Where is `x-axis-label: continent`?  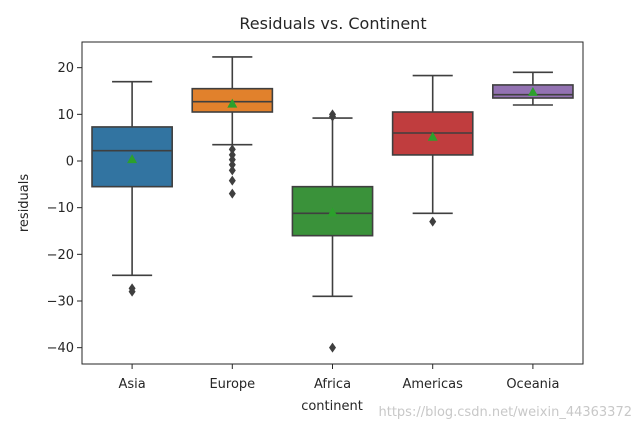
x-axis-label: continent is located at coordinates (332, 406).